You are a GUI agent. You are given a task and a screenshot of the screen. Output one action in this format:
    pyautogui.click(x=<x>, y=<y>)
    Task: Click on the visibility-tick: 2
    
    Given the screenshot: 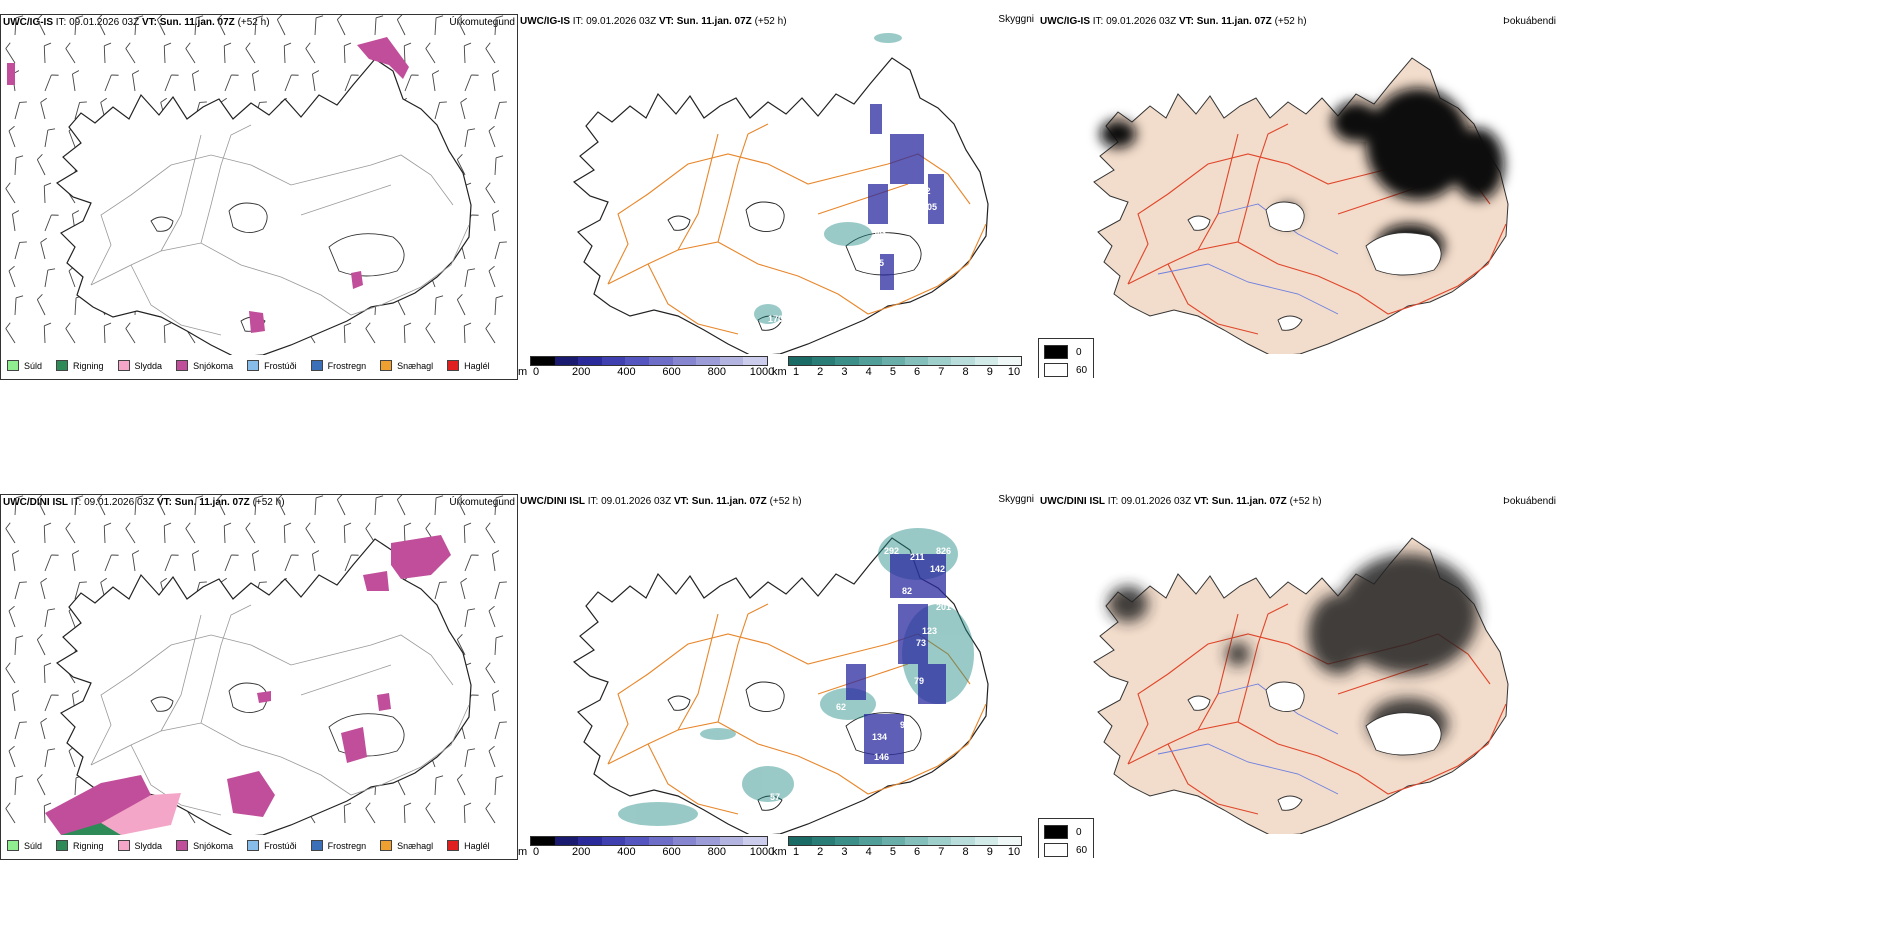 What is the action you would take?
    pyautogui.click(x=820, y=372)
    